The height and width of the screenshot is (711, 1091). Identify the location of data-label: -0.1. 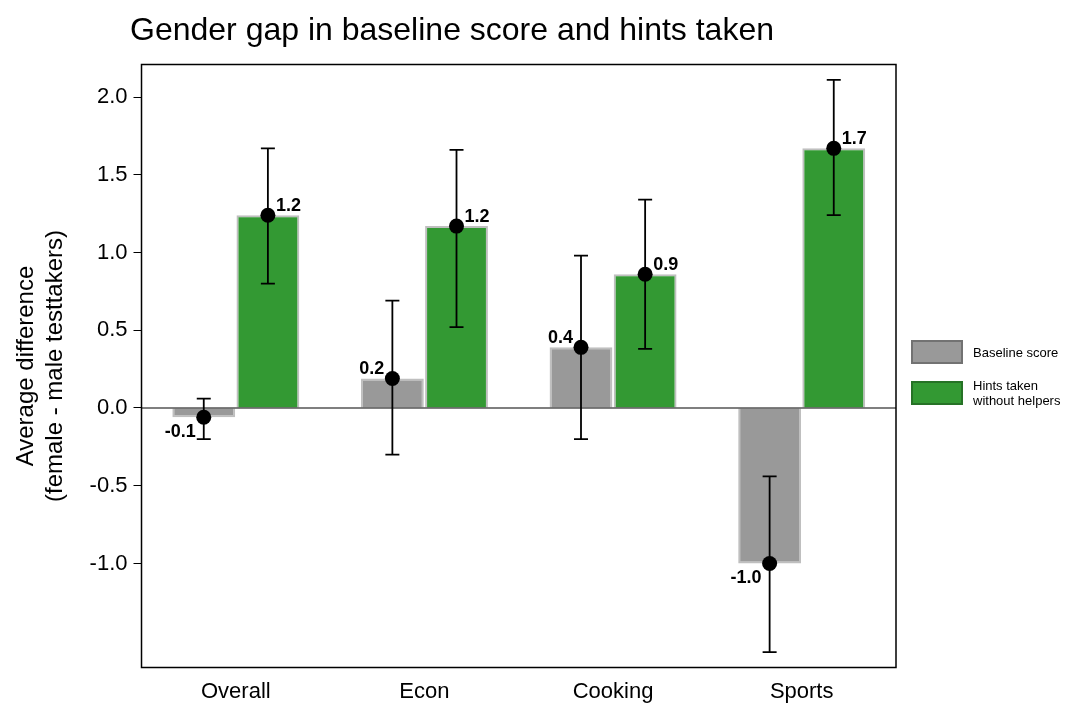
(180, 431).